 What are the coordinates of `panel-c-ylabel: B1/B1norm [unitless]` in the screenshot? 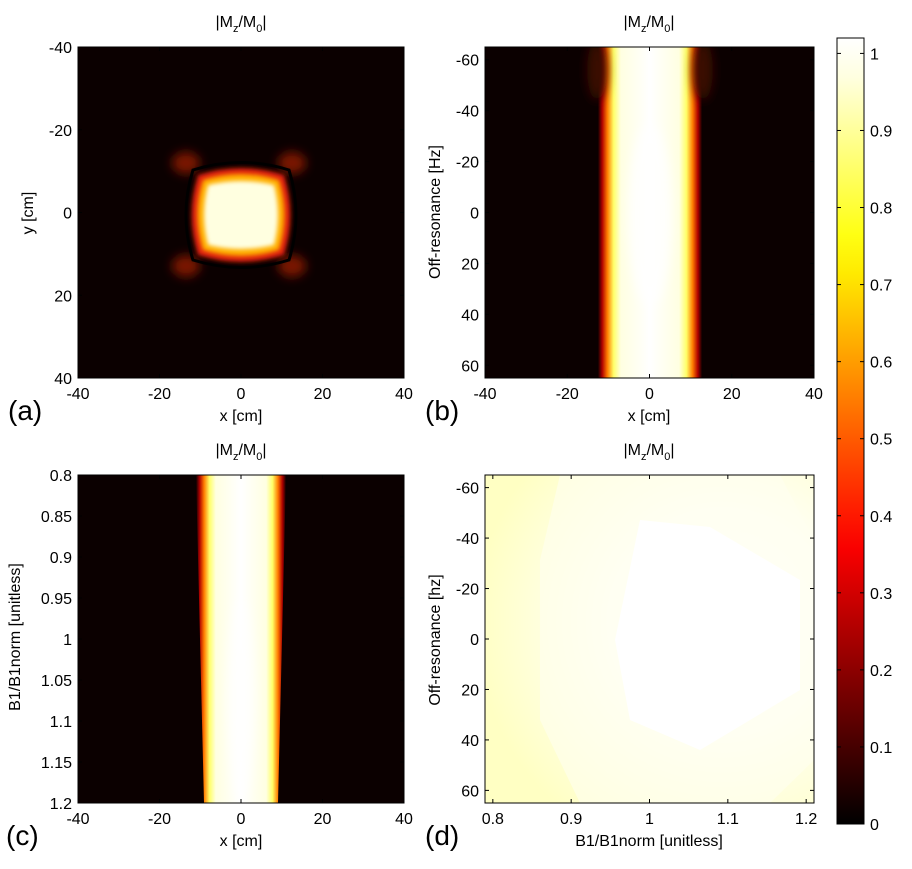 It's located at (15, 637).